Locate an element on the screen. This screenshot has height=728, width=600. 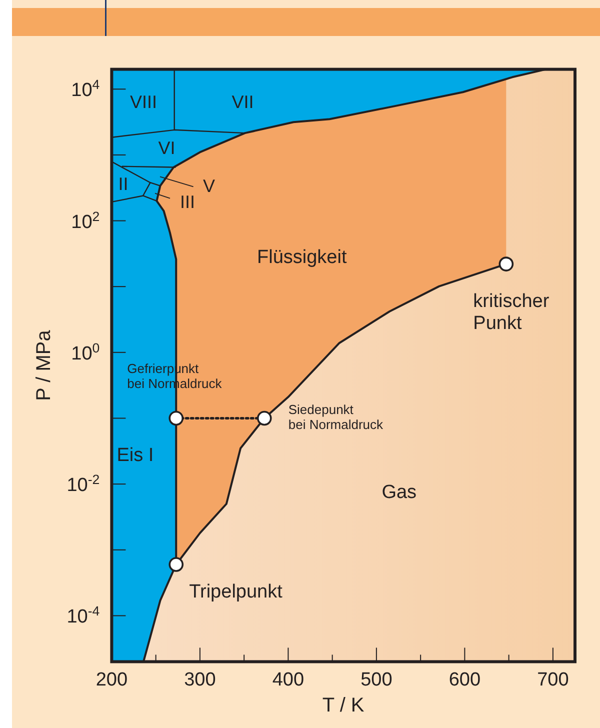
annotation: kritischer Punkt is located at coordinates (511, 312).